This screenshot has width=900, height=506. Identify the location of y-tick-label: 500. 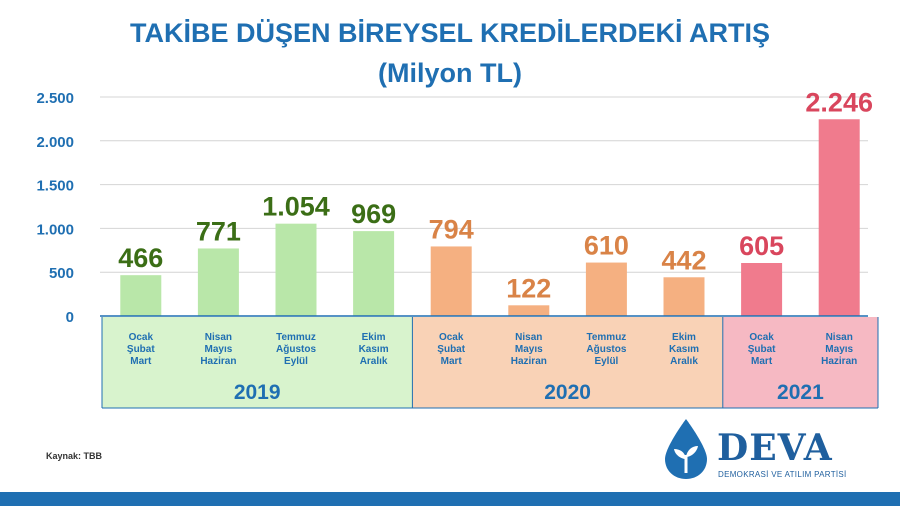
(61, 273).